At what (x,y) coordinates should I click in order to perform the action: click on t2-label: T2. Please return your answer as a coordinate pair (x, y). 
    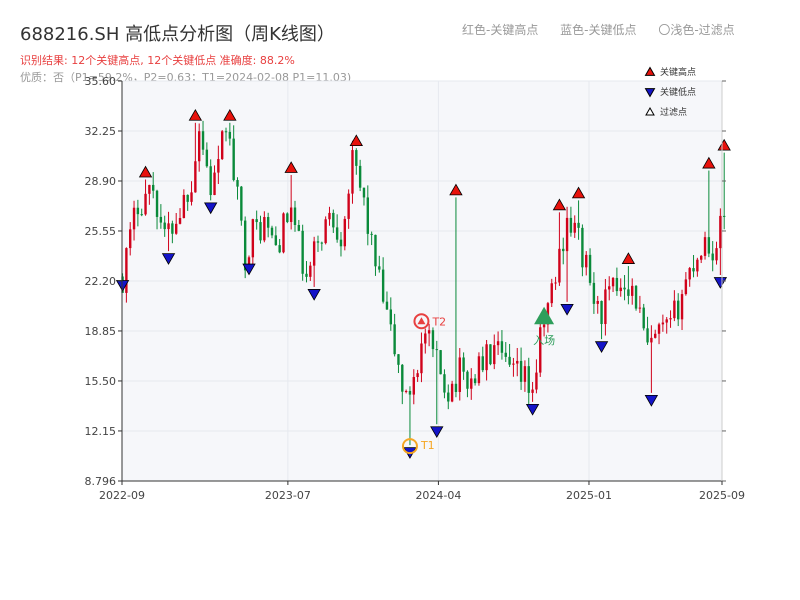
    Looking at the image, I should click on (438, 321).